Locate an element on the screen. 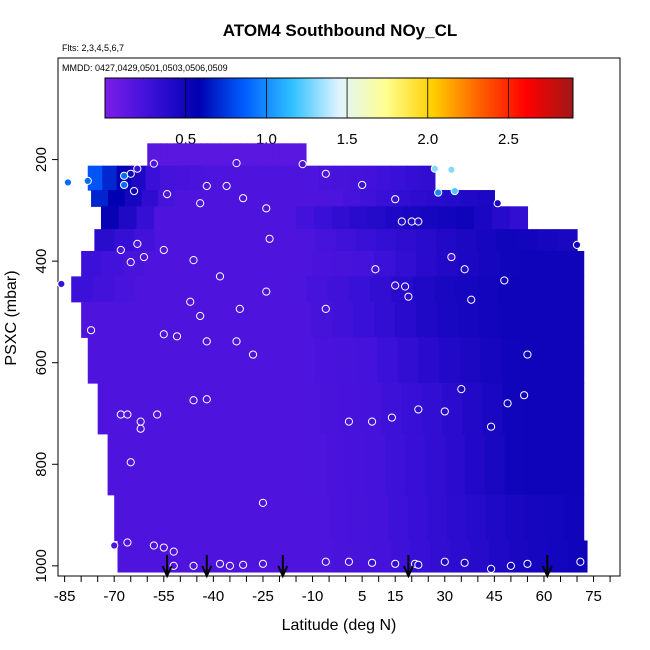 The height and width of the screenshot is (650, 650). profile-markers is located at coordinates (357, 567).